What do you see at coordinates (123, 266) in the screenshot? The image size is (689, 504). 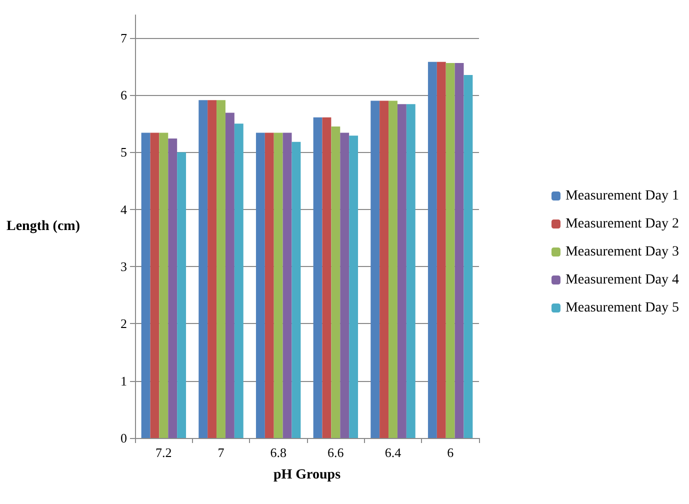 I see `y-tick-label: 3` at bounding box center [123, 266].